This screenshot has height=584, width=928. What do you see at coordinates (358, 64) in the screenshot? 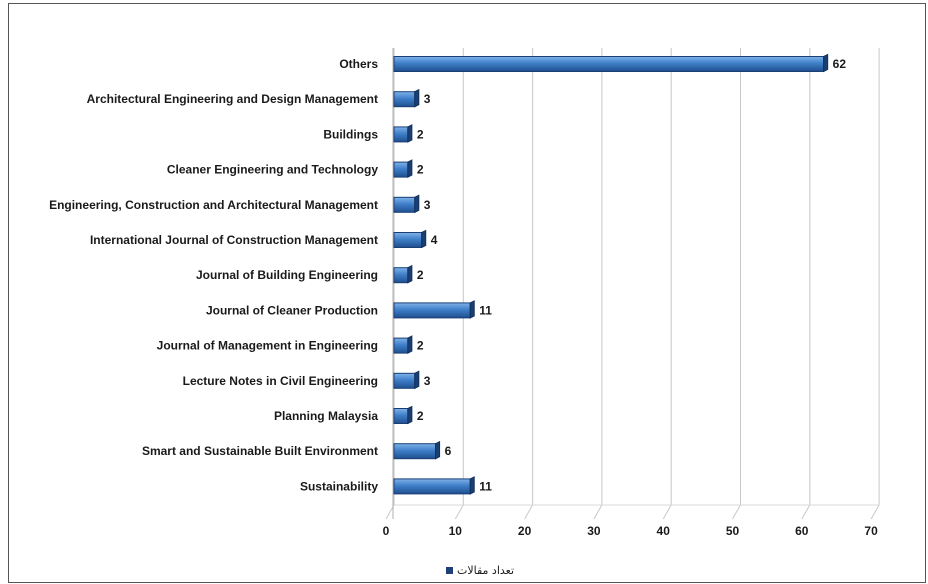
I see `category-label-0: Others` at bounding box center [358, 64].